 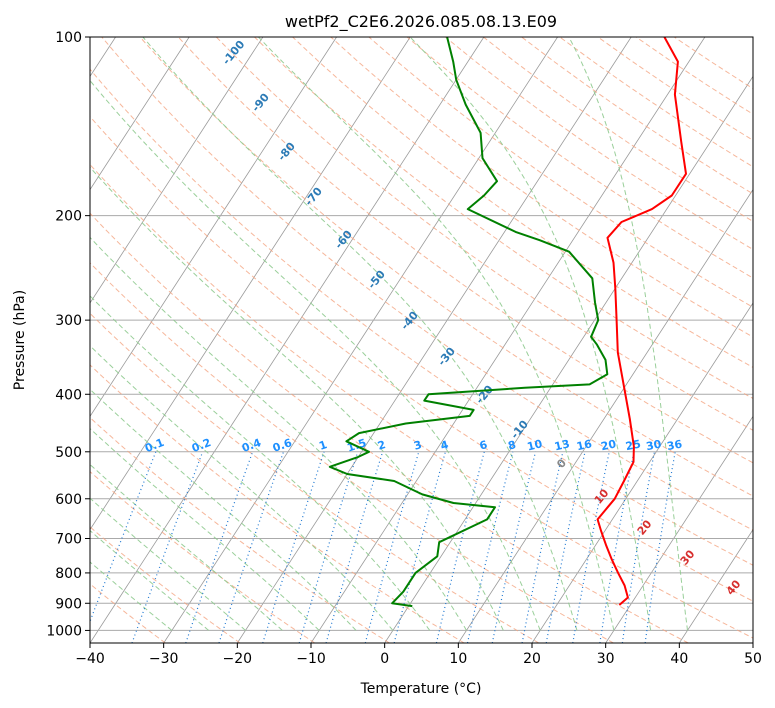 I want to click on x-axis-label: Temperature (°C), so click(x=421, y=689).